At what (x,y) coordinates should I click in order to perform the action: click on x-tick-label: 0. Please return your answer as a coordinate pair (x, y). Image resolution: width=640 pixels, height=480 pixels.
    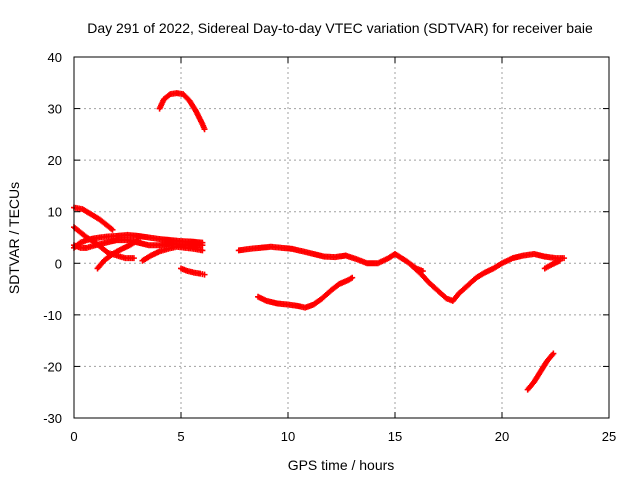
    Looking at the image, I should click on (73, 436).